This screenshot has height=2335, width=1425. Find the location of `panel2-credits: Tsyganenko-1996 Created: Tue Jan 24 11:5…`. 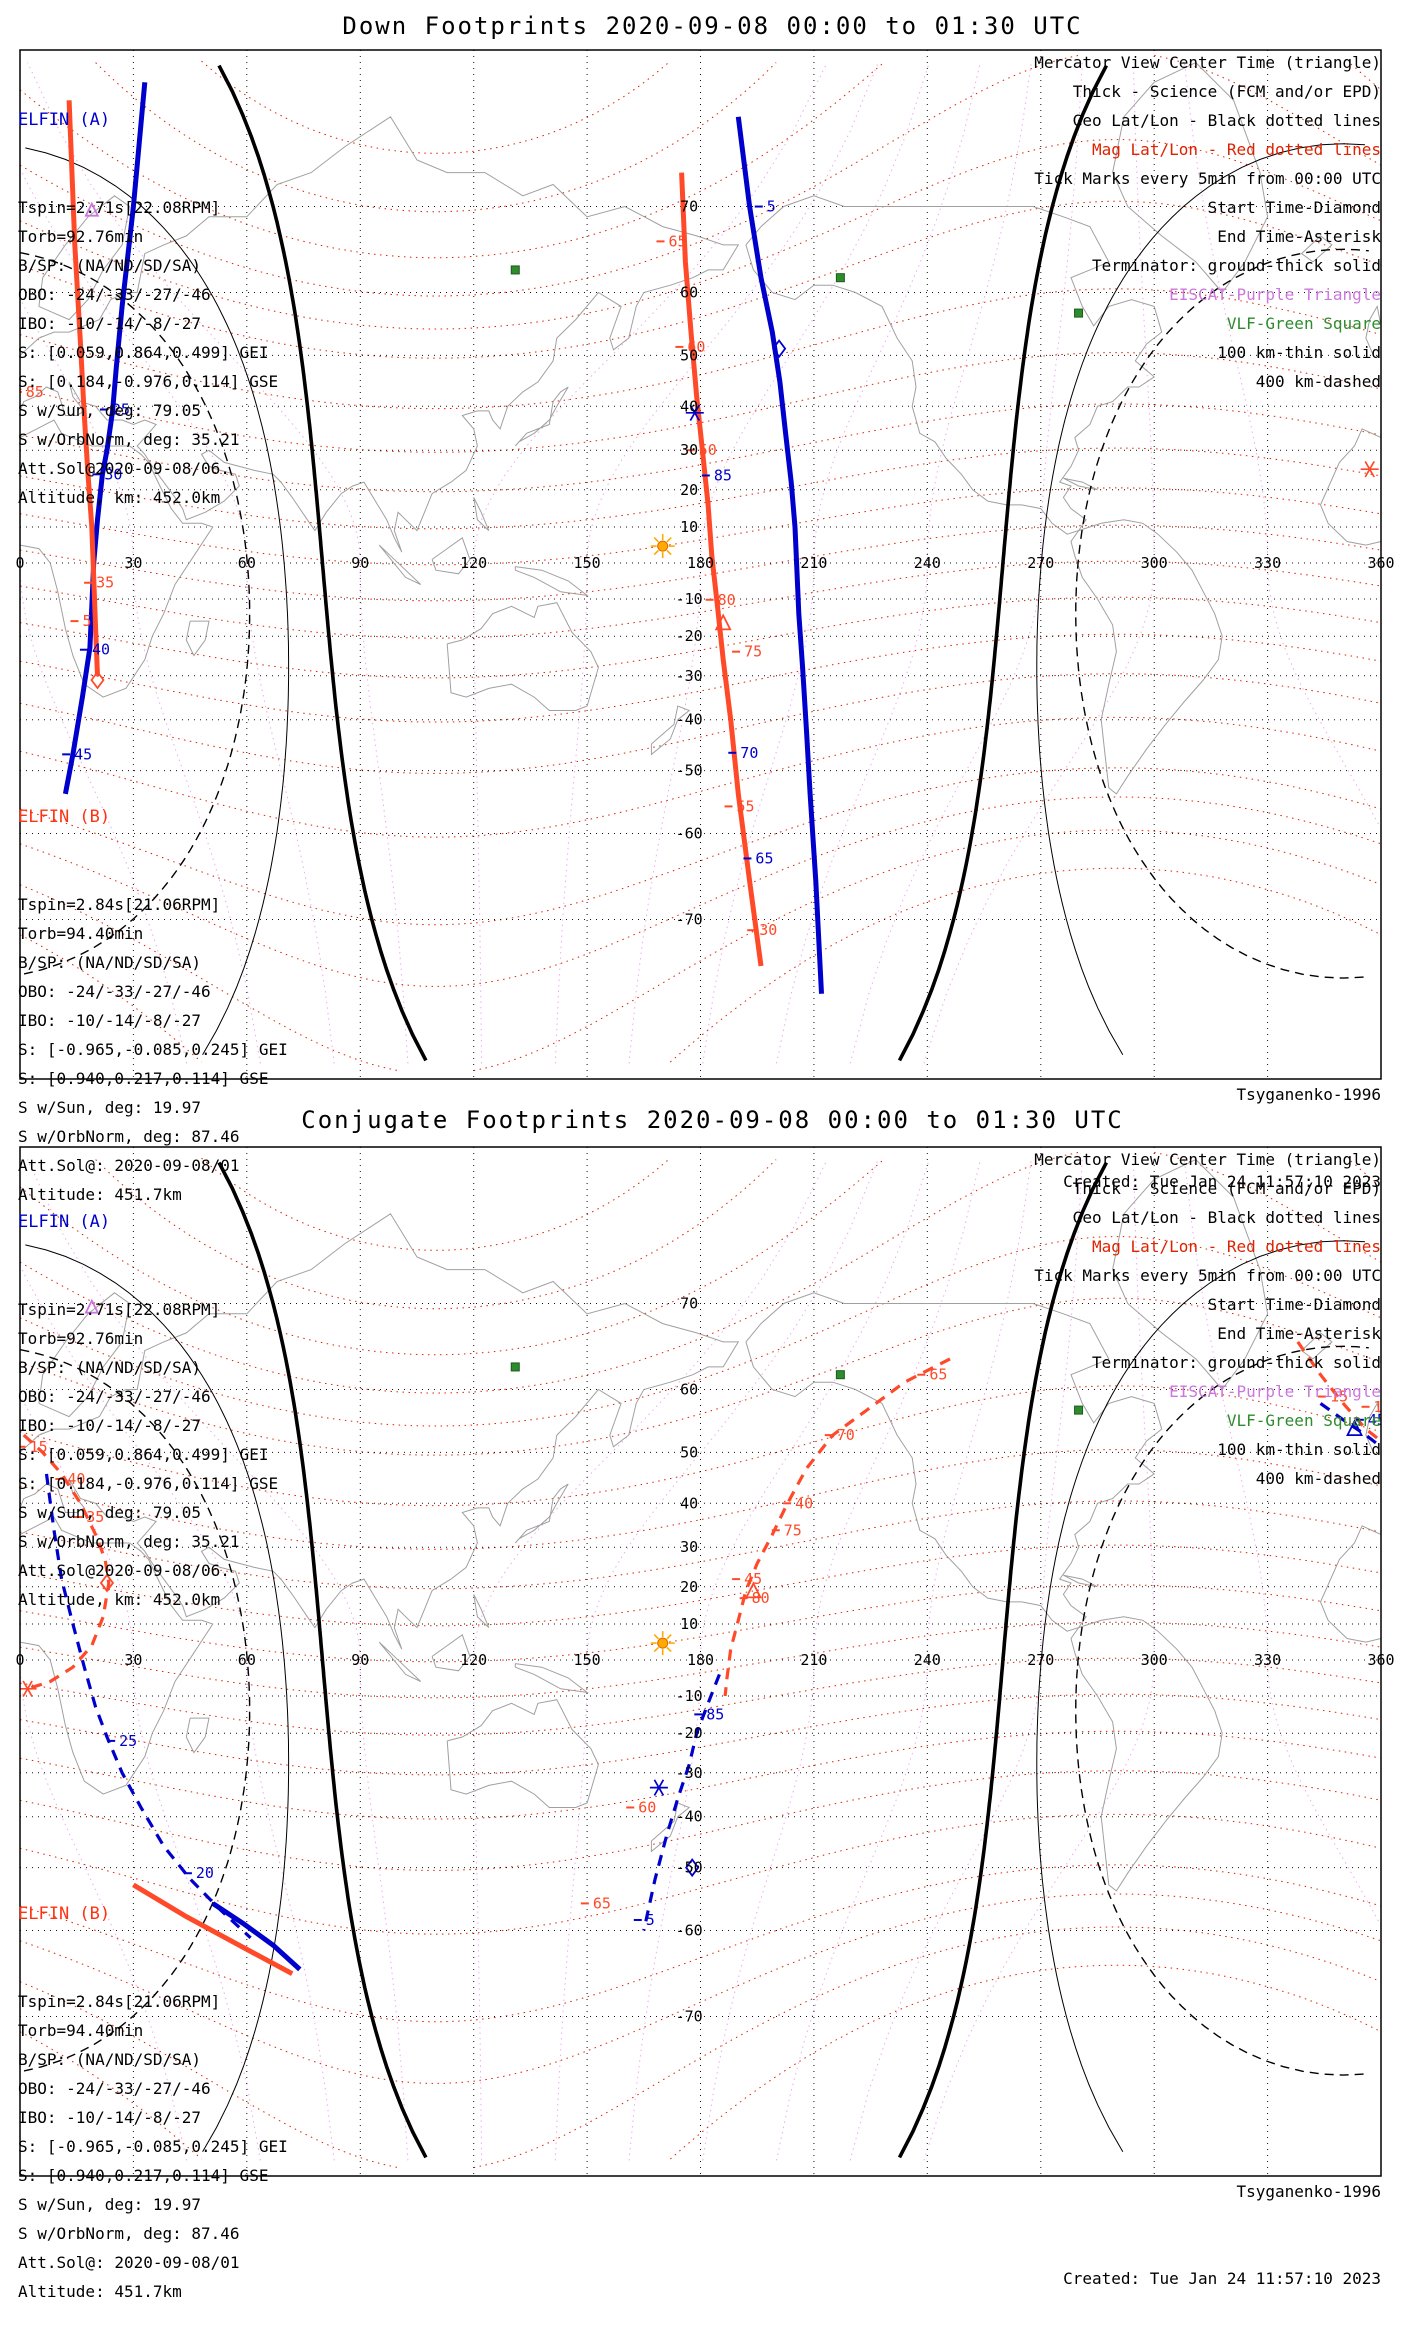

panel2-credits: Tsyganenko-1996 Created: Tue Jan 24 11:5… is located at coordinates (1222, 2220).